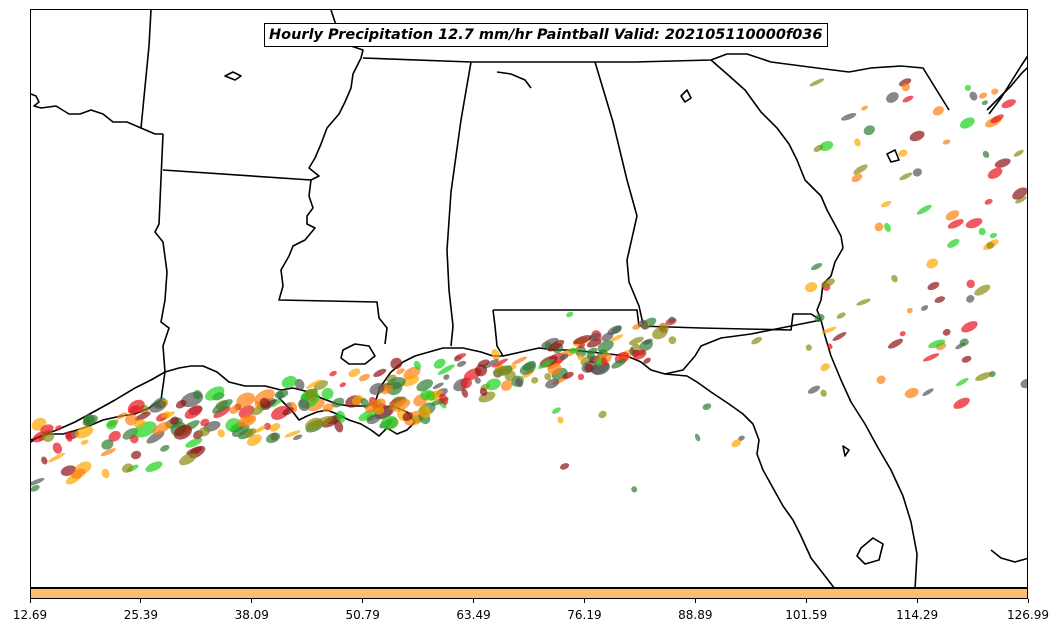 This screenshot has height=633, width=1062. Describe the element at coordinates (899, 88) in the screenshot. I see `boundary-nc-sc` at that location.